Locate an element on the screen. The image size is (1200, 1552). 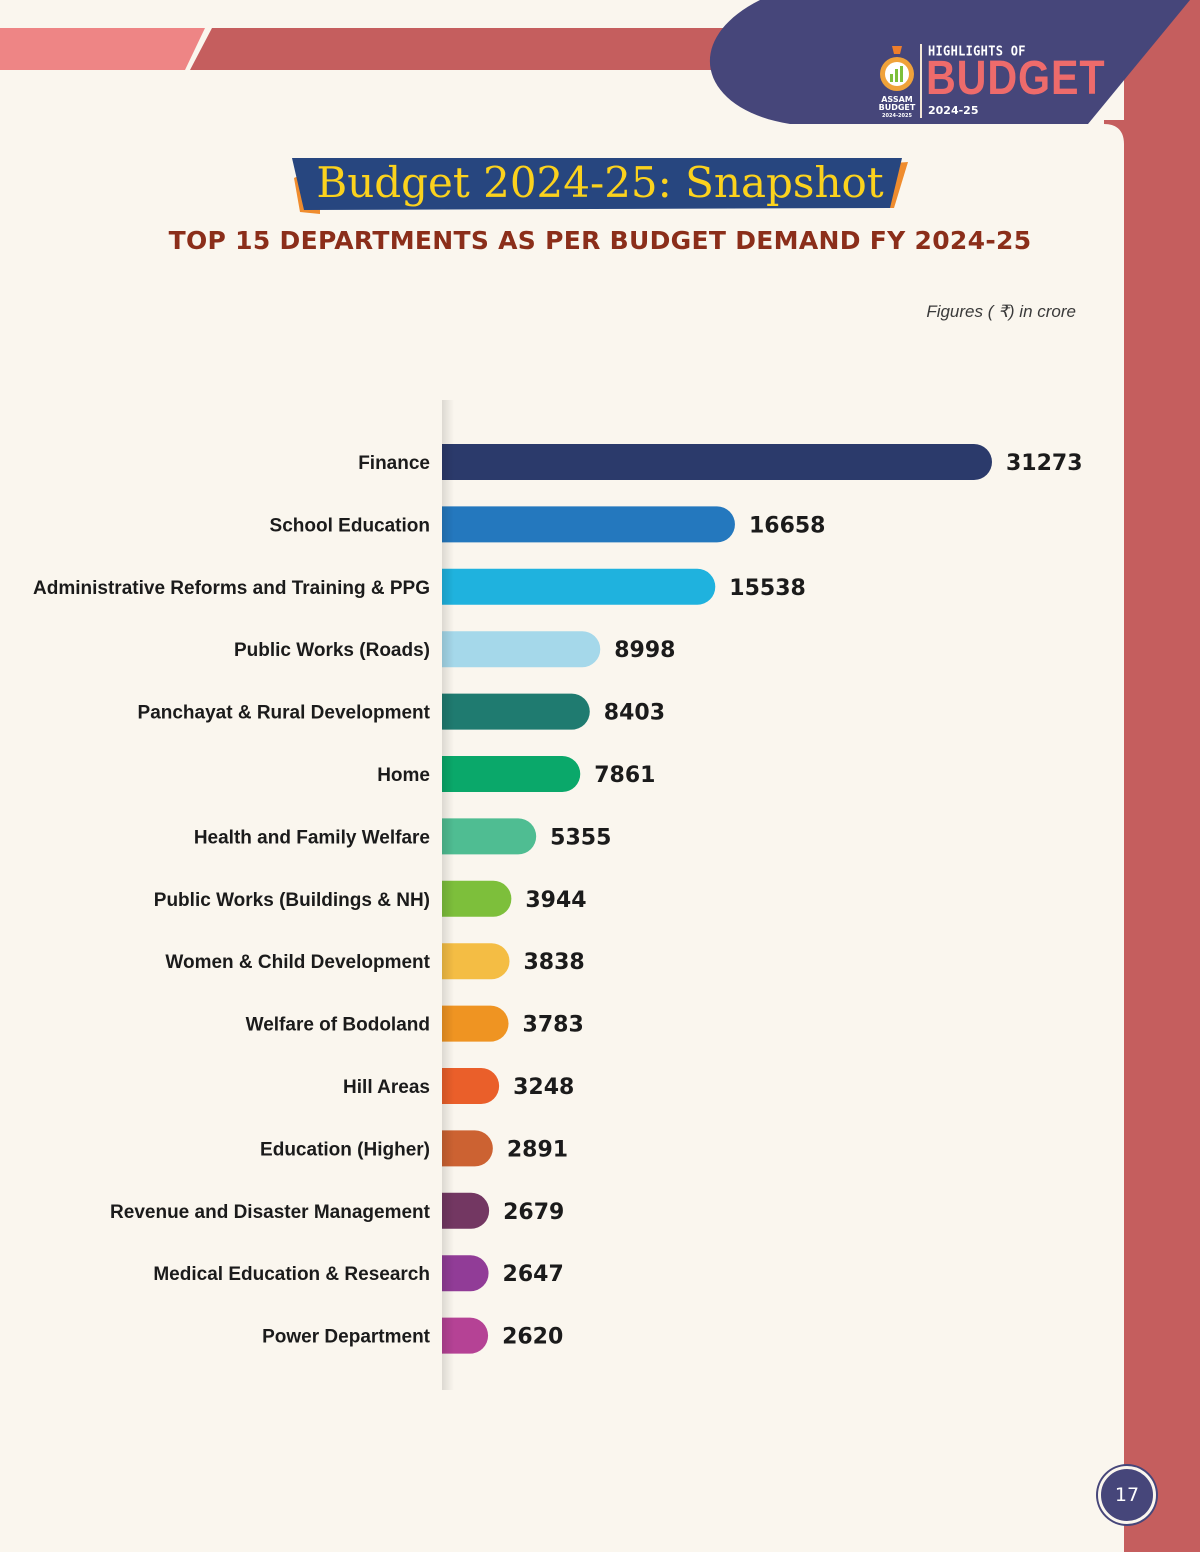
logo-year-small-text: 2024-2025 is located at coordinates (897, 116).